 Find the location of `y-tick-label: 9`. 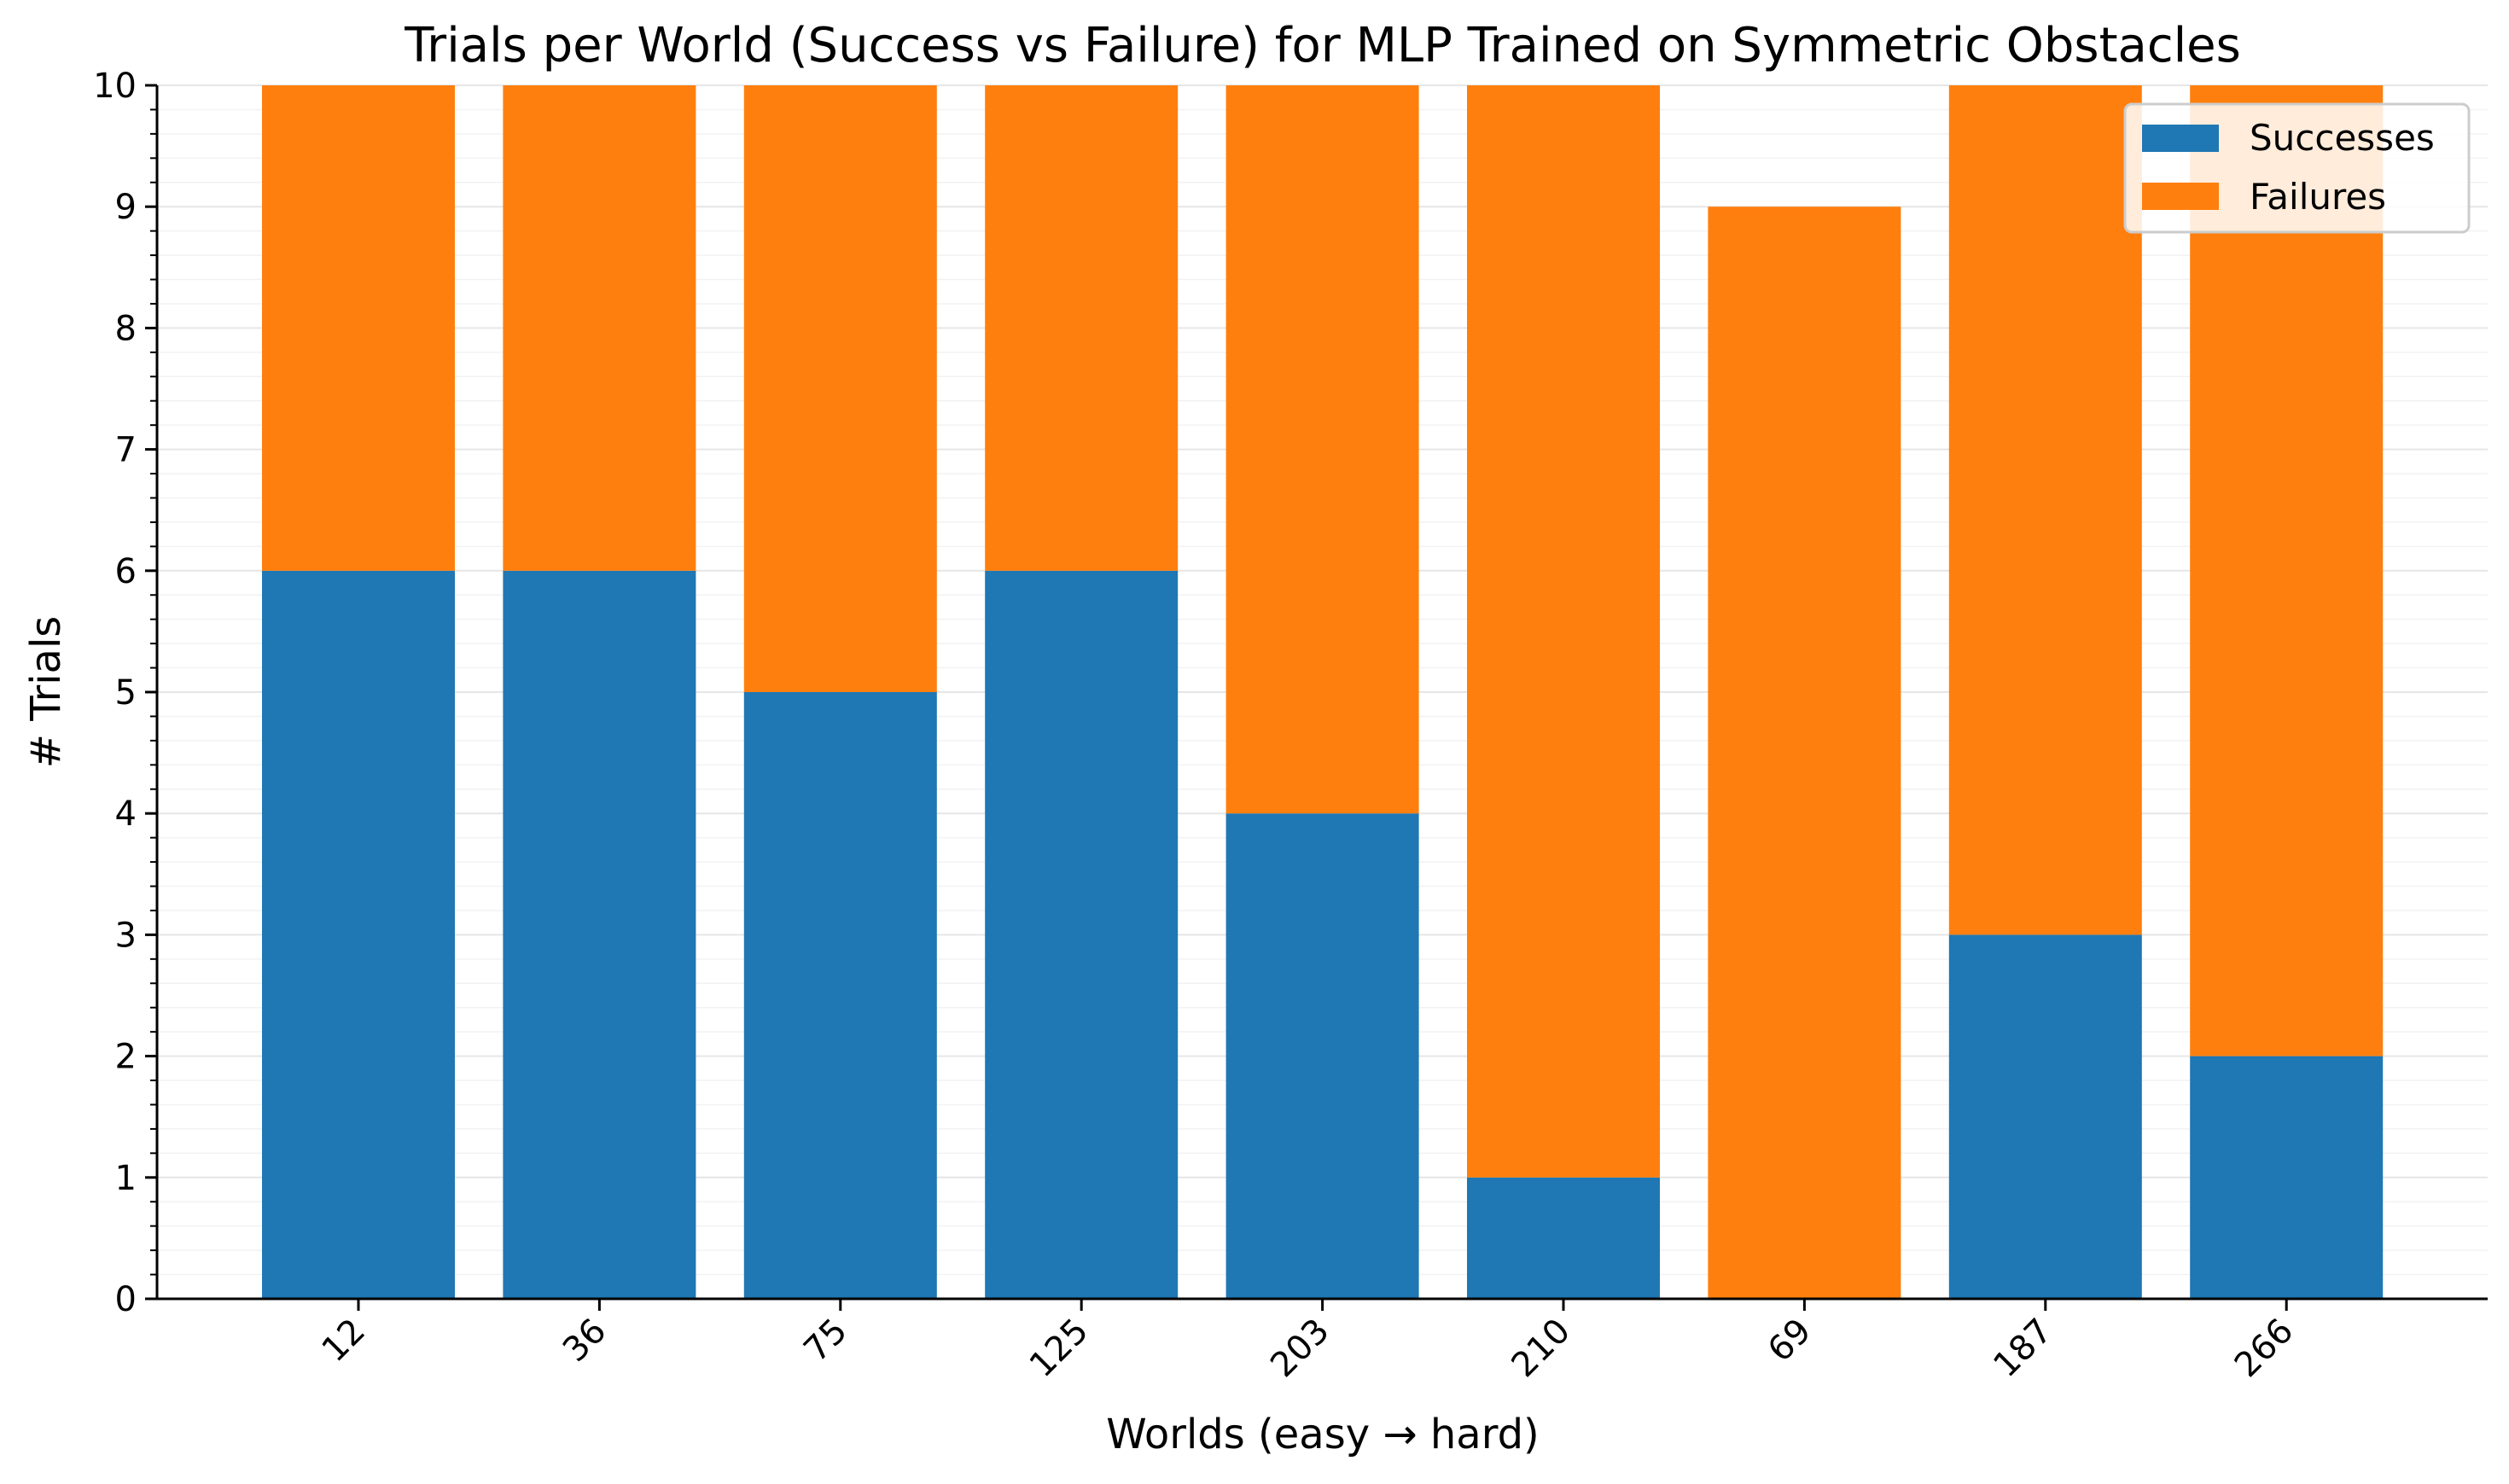

y-tick-label: 9 is located at coordinates (126, 208).